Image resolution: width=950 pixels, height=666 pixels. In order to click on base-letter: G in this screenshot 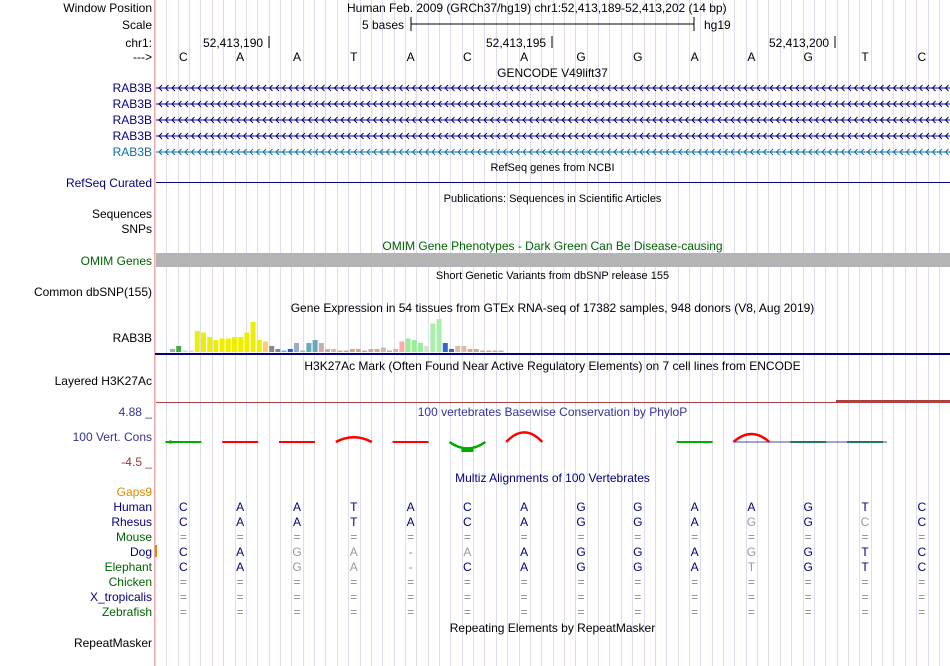, I will do `click(581, 57)`.